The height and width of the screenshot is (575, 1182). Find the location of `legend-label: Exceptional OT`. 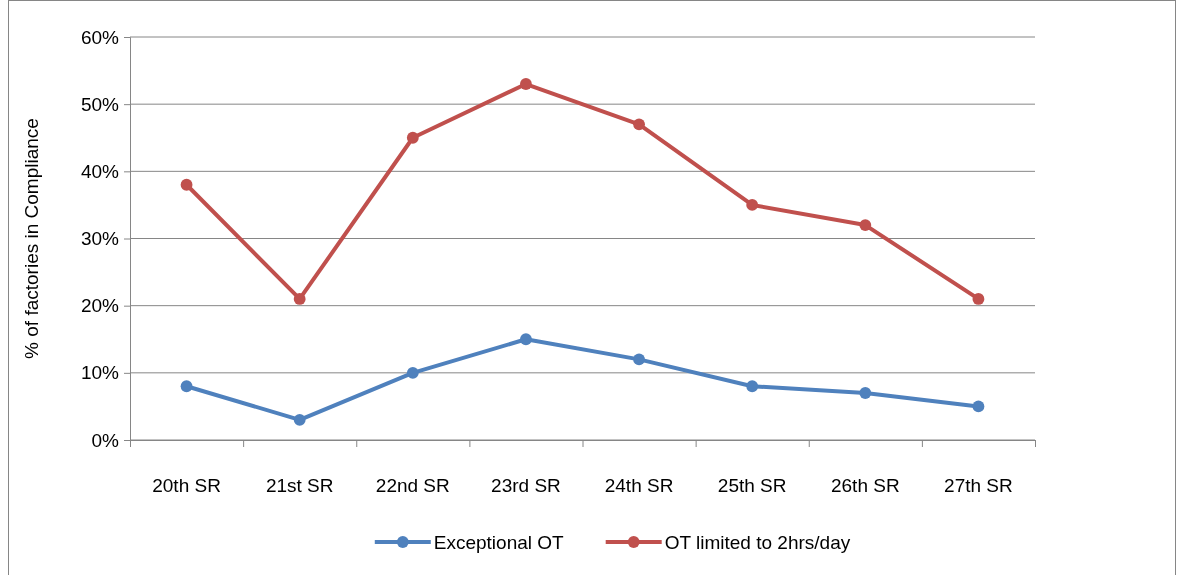

legend-label: Exceptional OT is located at coordinates (499, 542).